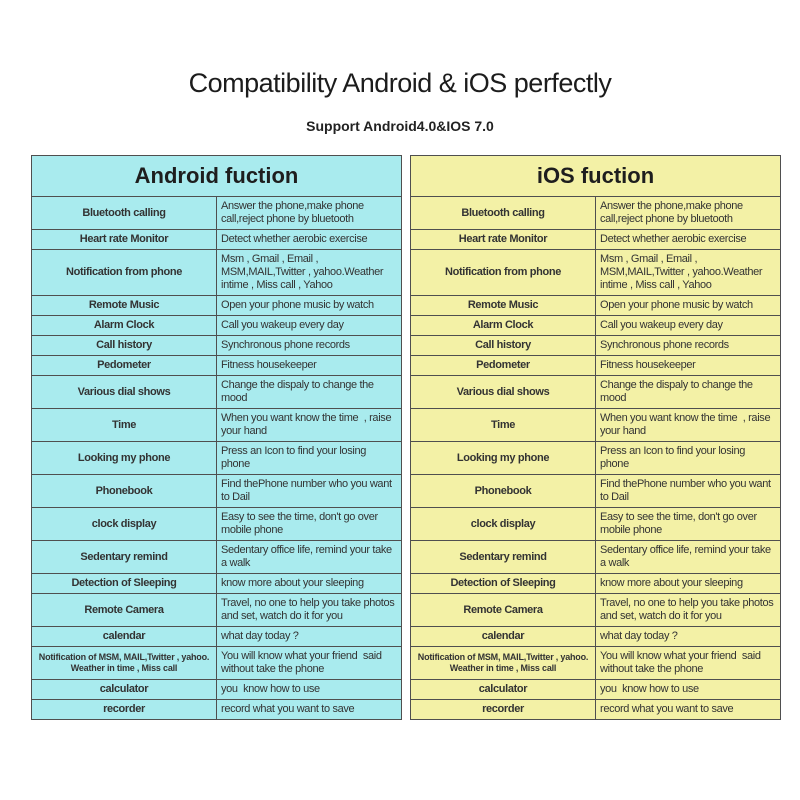  What do you see at coordinates (503, 557) in the screenshot?
I see `feature-cell: Sedentary remind` at bounding box center [503, 557].